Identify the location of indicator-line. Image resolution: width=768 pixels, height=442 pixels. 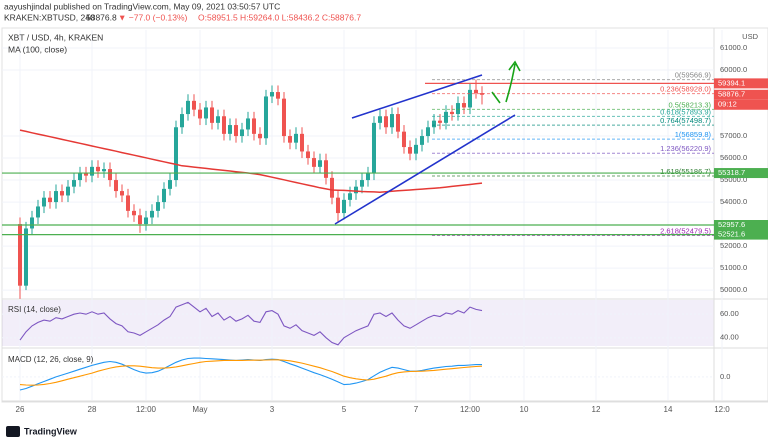
(251, 372).